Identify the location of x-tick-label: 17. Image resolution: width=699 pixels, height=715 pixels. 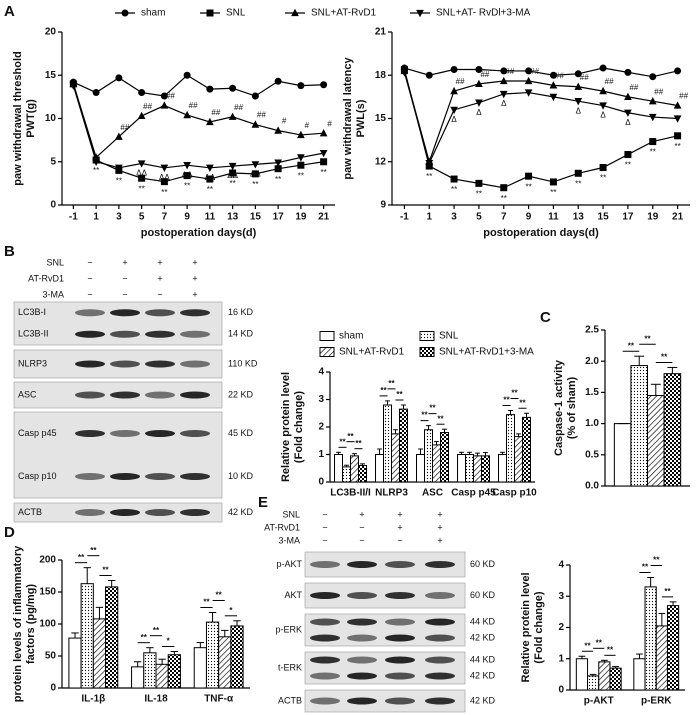
(628, 217).